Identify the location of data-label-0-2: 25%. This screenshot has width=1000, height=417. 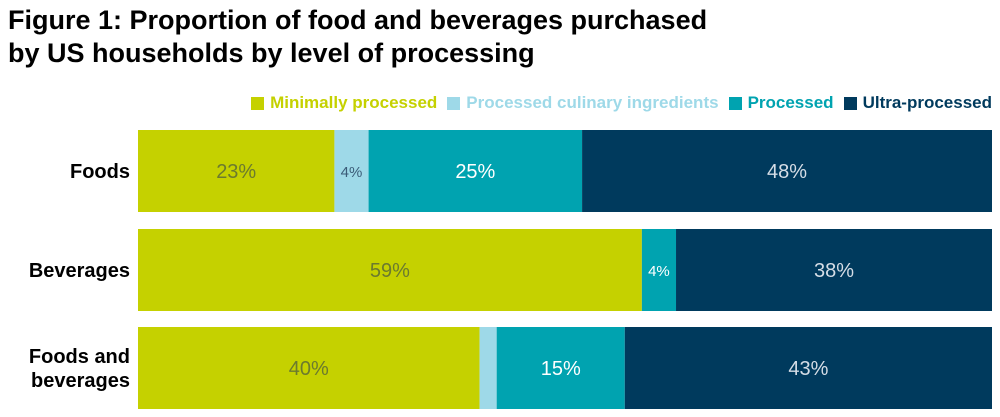
(475, 172).